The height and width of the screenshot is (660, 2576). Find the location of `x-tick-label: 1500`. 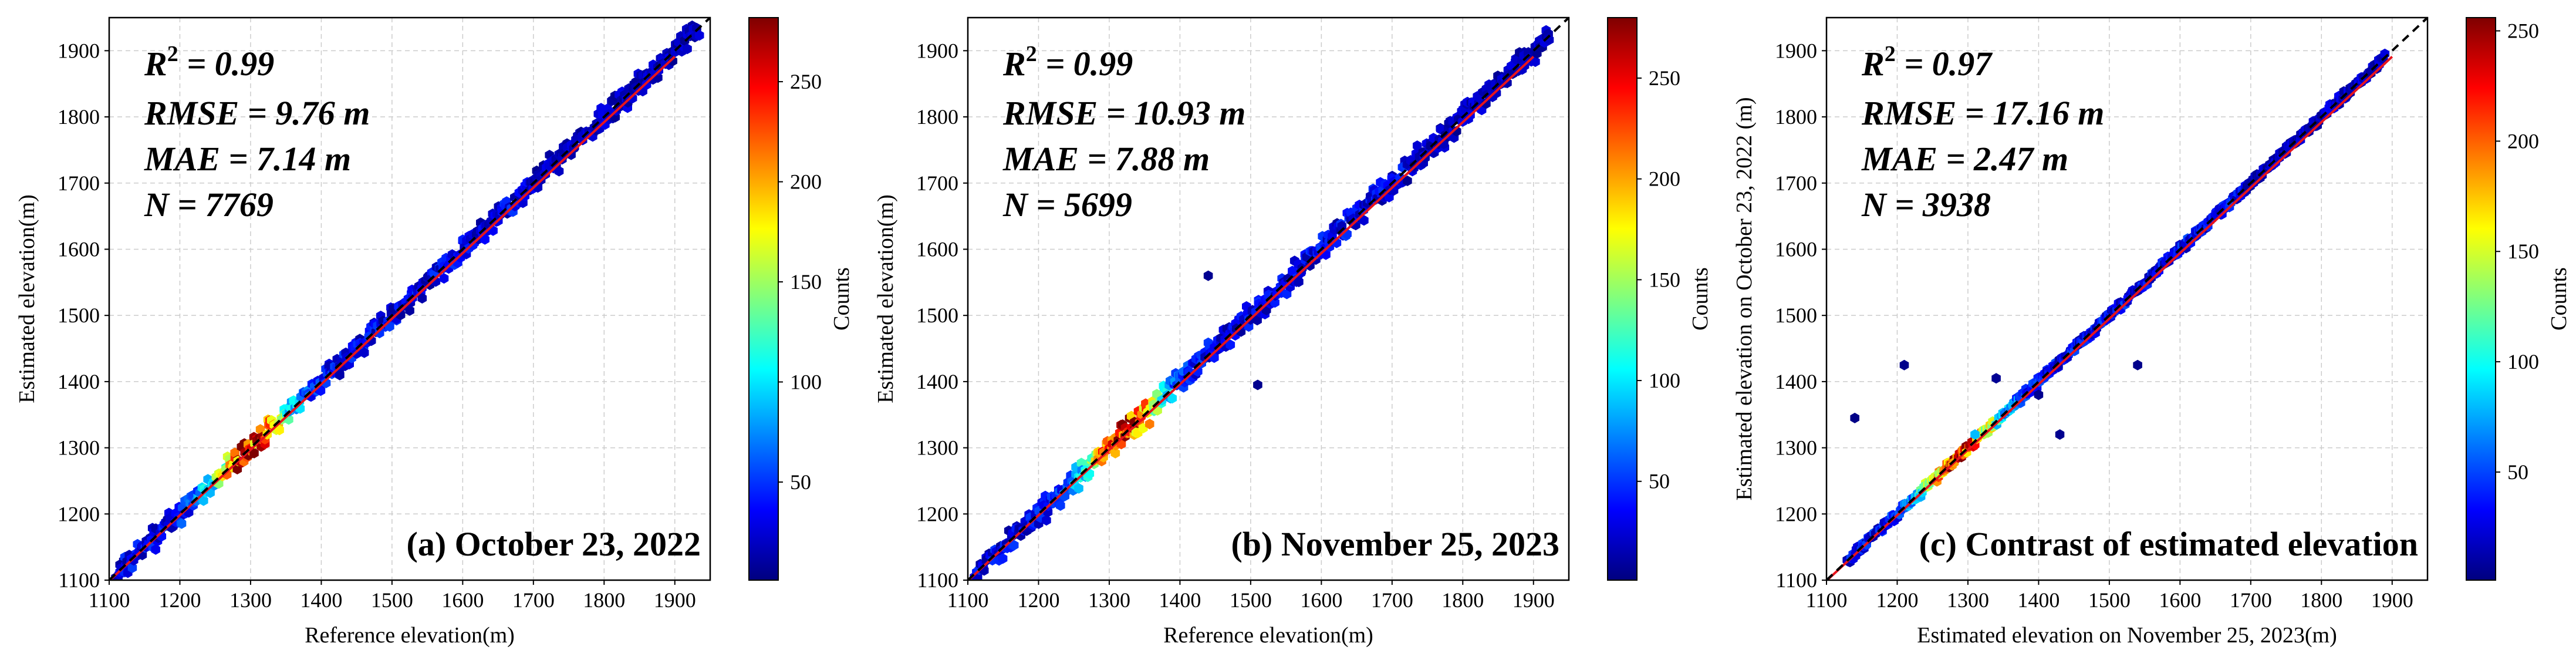

x-tick-label: 1500 is located at coordinates (392, 600).